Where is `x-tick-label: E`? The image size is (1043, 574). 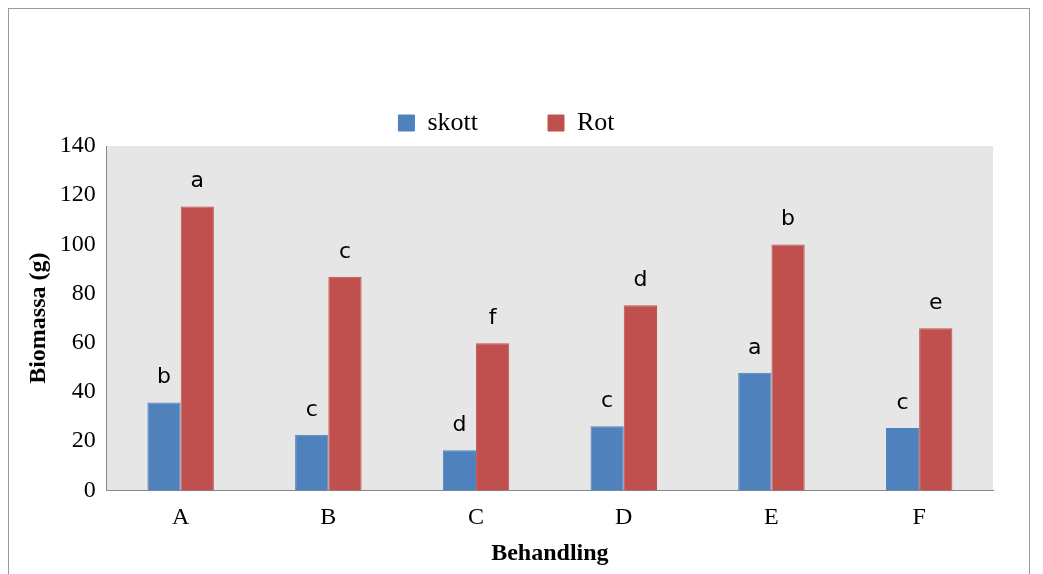 x-tick-label: E is located at coordinates (771, 516).